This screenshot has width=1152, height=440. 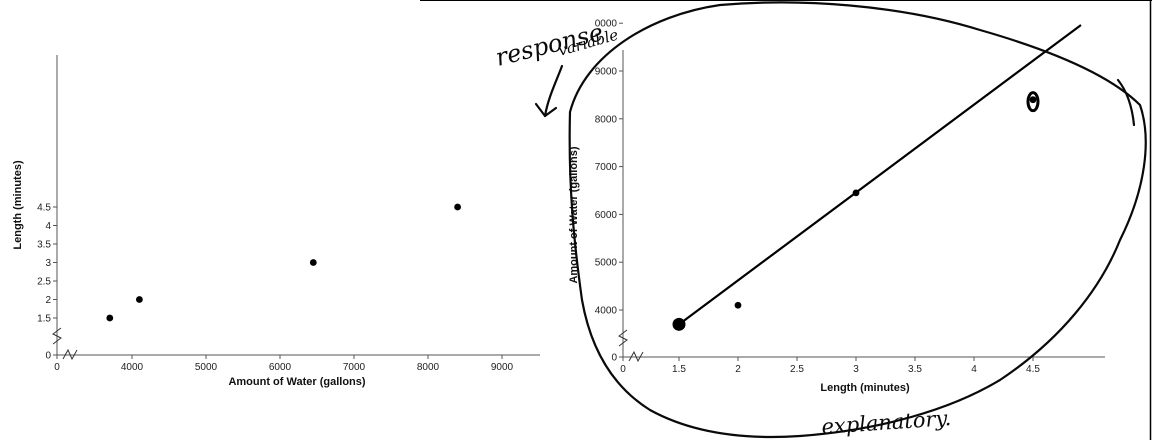 I want to click on y-tick-label: 9000, so click(x=606, y=72).